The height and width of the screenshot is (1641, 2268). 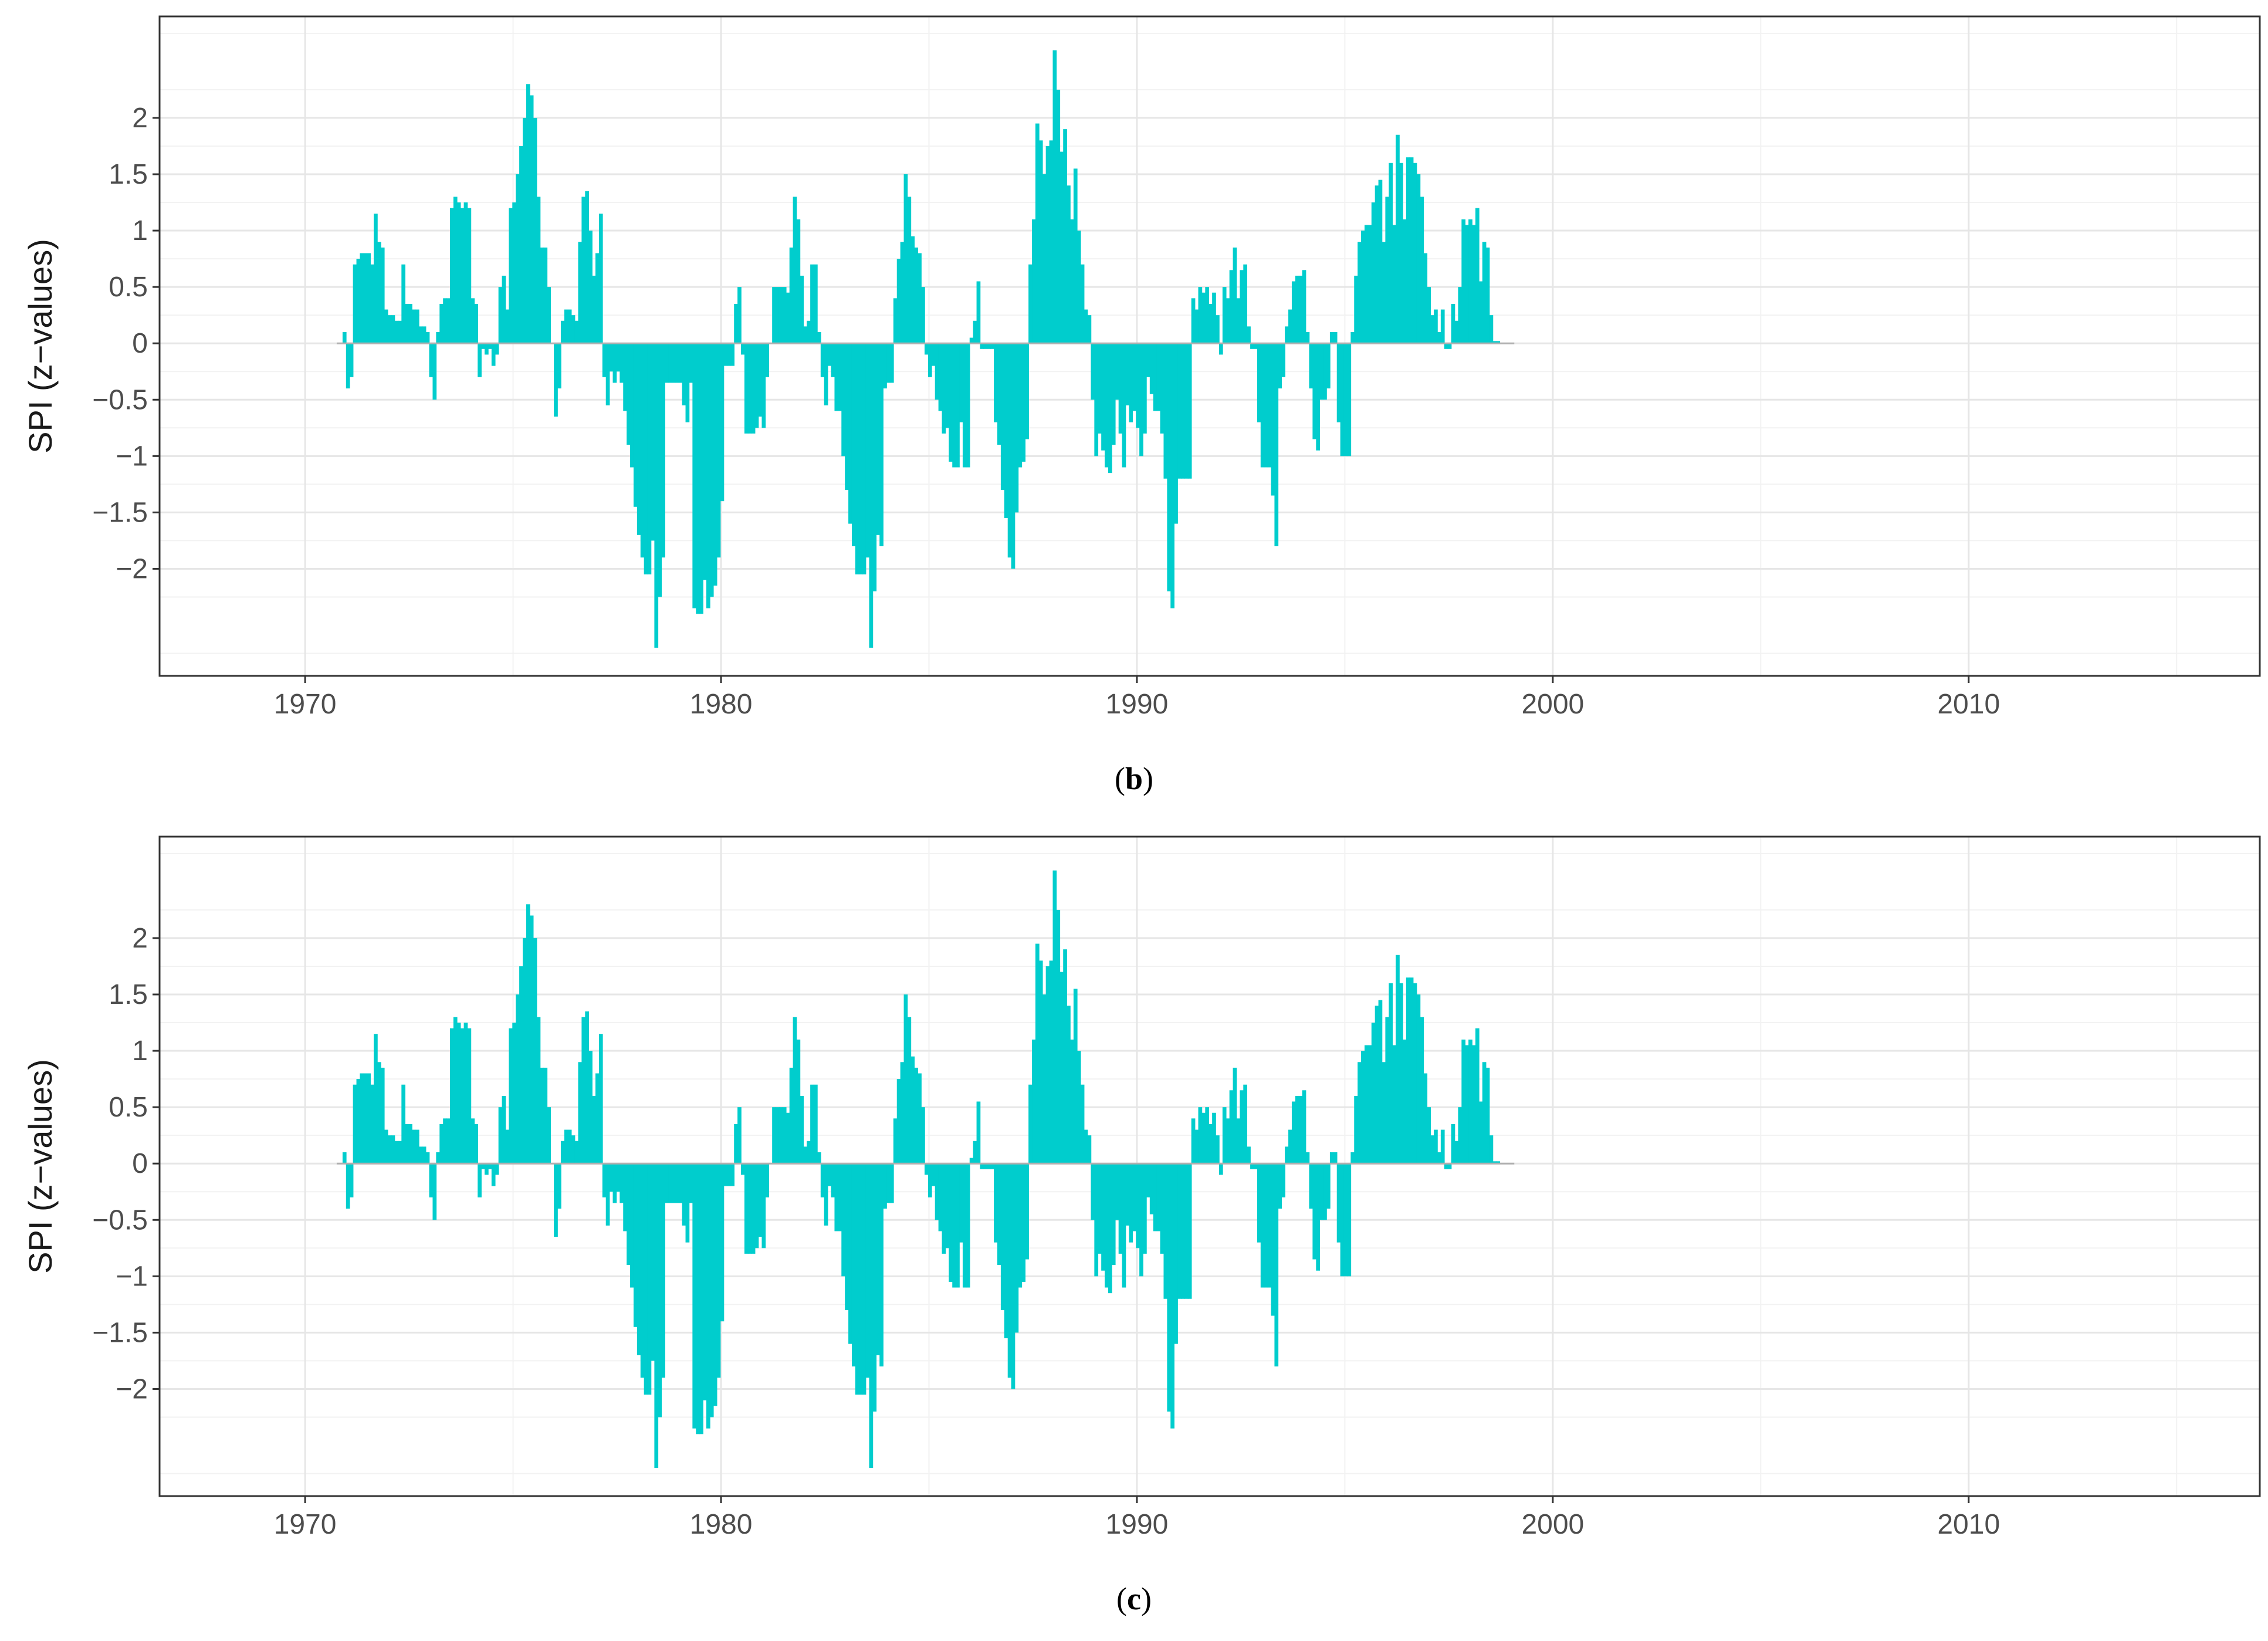 I want to click on y-tick-label: −0.5, so click(x=120, y=1220).